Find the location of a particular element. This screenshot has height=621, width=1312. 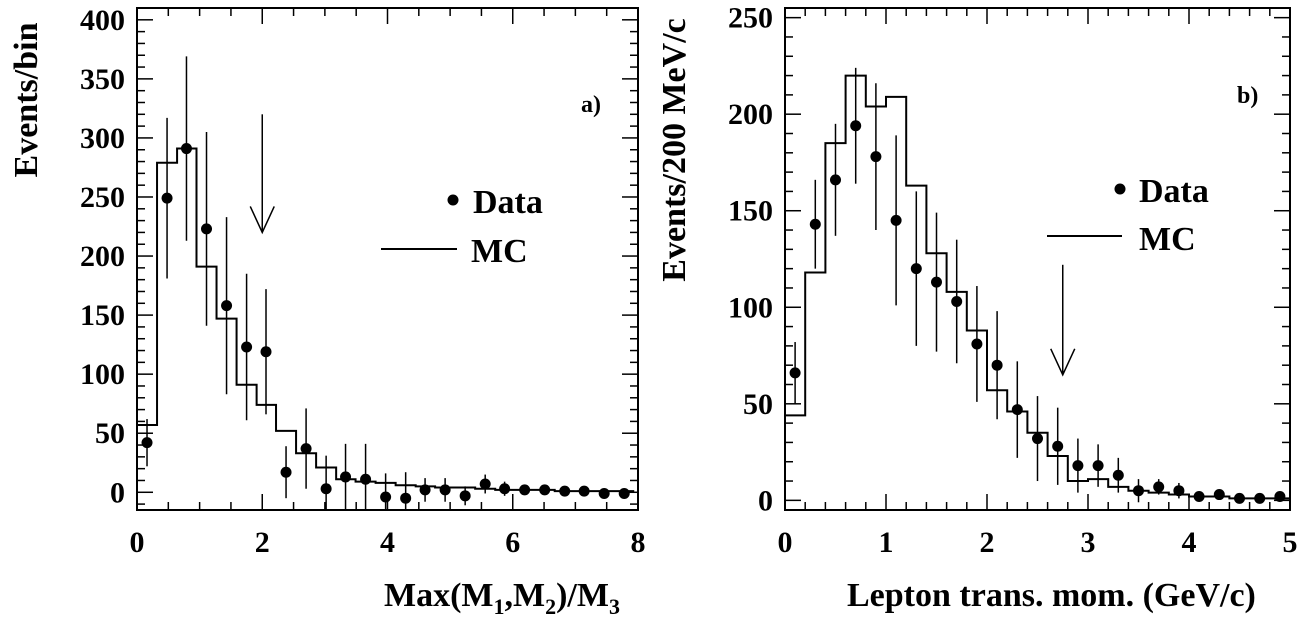

panel-a-legend-mc-label: MC is located at coordinates (499, 251).